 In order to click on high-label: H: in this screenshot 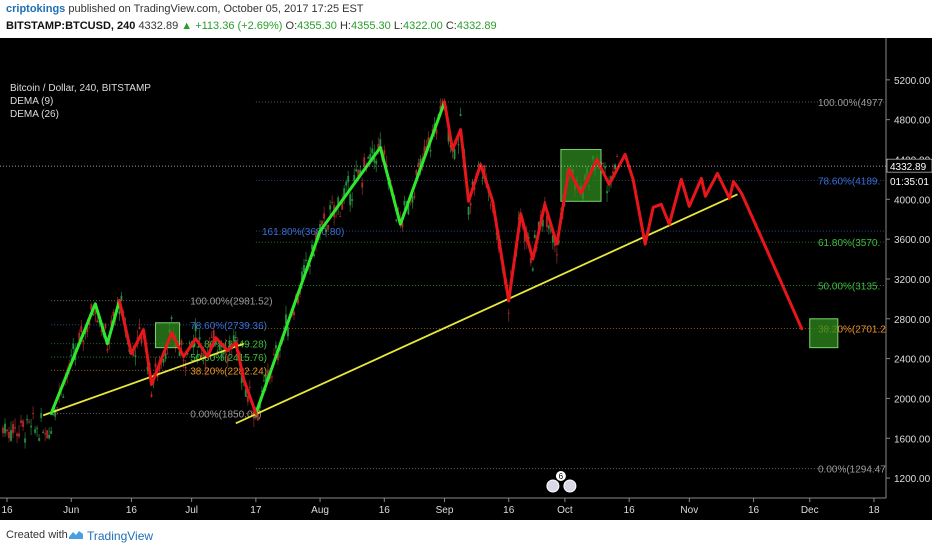, I will do `click(345, 26)`.